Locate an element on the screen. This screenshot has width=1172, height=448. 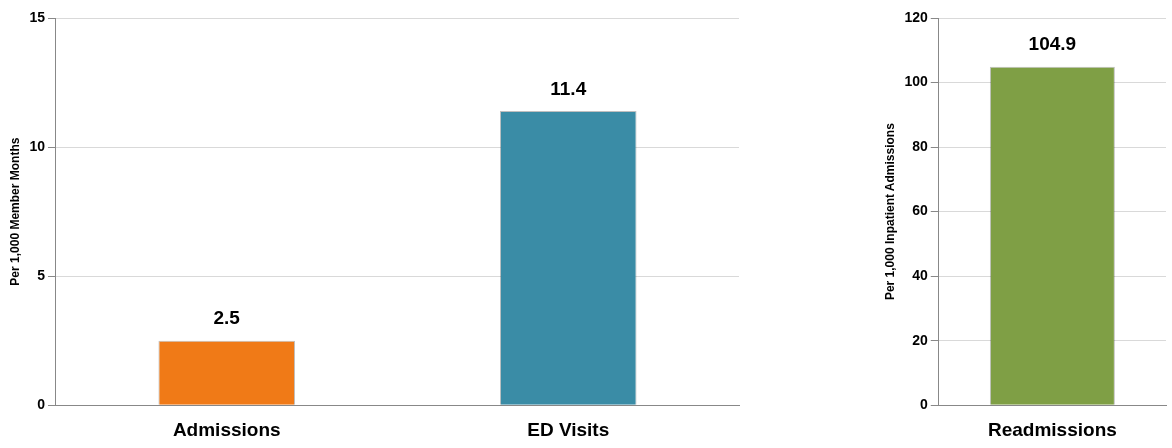
x-tick-label: ED Visits is located at coordinates (568, 429).